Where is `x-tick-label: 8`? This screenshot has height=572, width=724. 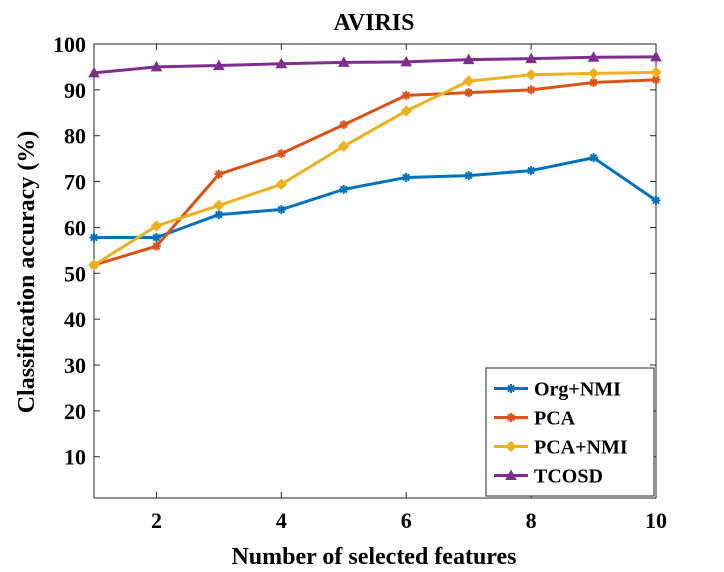
x-tick-label: 8 is located at coordinates (531, 520).